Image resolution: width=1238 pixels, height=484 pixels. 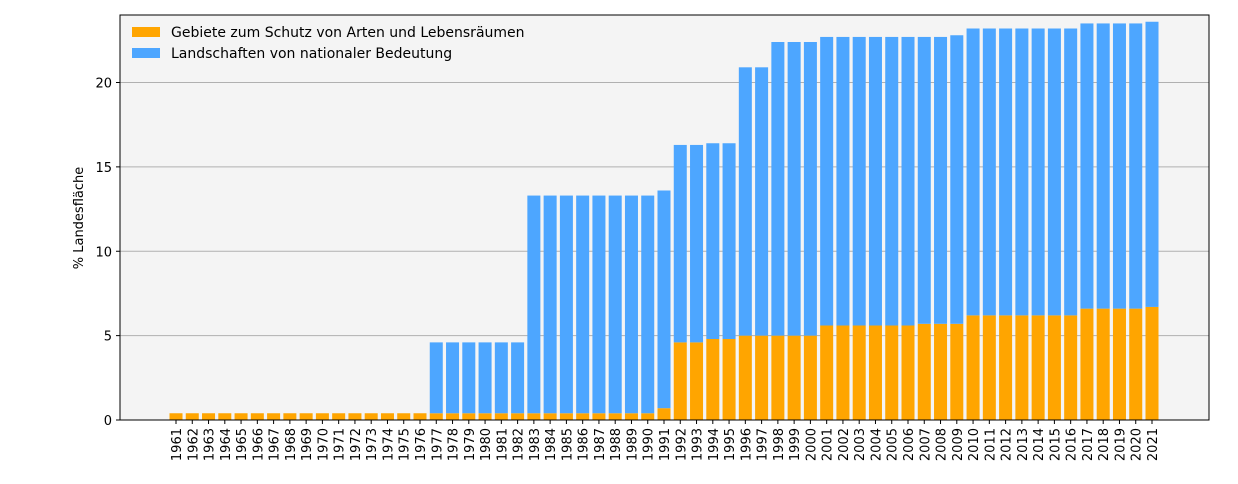 What do you see at coordinates (340, 444) in the screenshot?
I see `x-tick-label: 1971` at bounding box center [340, 444].